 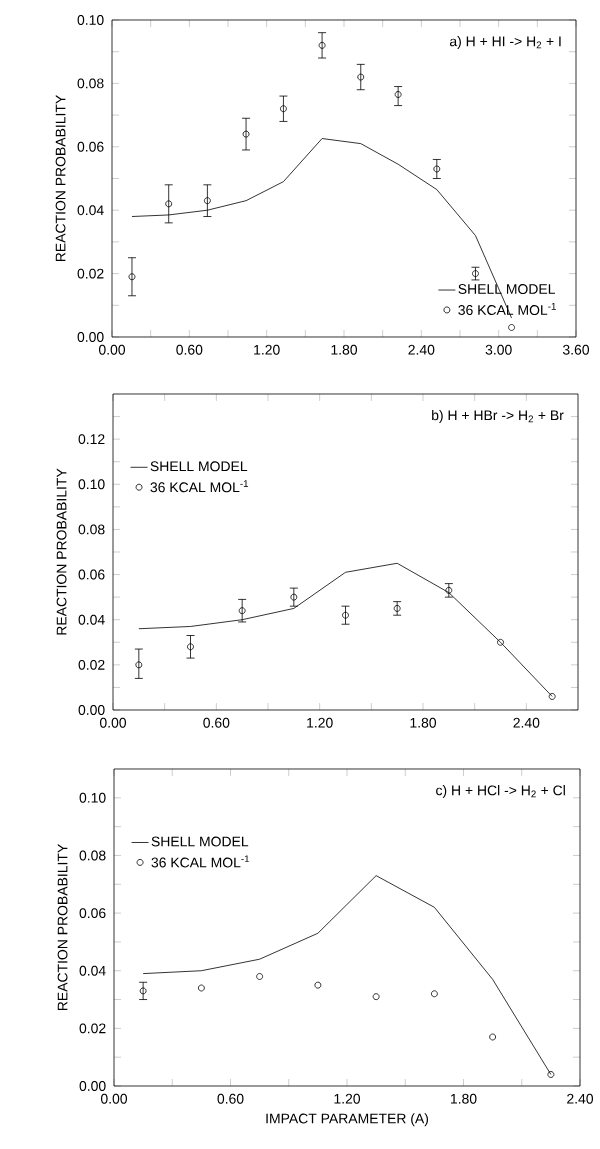 What do you see at coordinates (498, 349) in the screenshot?
I see `x-tick-label: 3.00` at bounding box center [498, 349].